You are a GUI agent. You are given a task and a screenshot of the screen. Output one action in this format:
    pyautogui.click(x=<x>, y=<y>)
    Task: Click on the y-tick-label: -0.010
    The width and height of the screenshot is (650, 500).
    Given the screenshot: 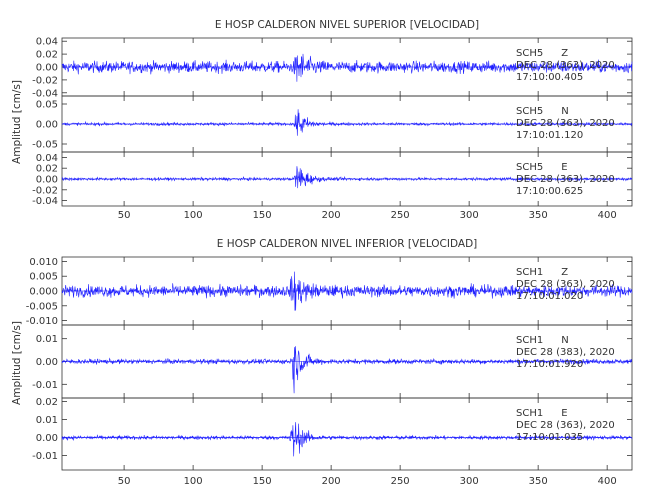 What is the action you would take?
    pyautogui.click(x=42, y=321)
    